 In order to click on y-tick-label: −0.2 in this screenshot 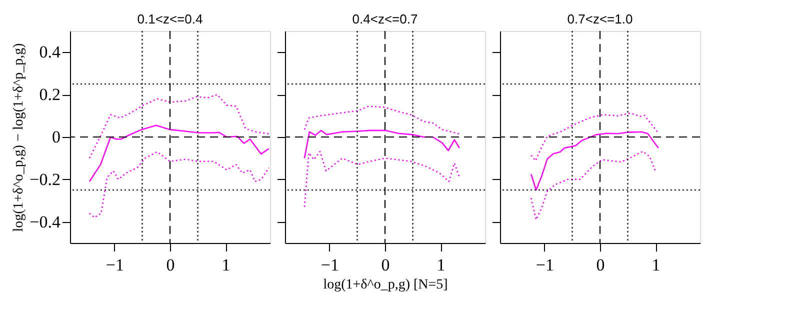, I will do `click(45, 179)`.